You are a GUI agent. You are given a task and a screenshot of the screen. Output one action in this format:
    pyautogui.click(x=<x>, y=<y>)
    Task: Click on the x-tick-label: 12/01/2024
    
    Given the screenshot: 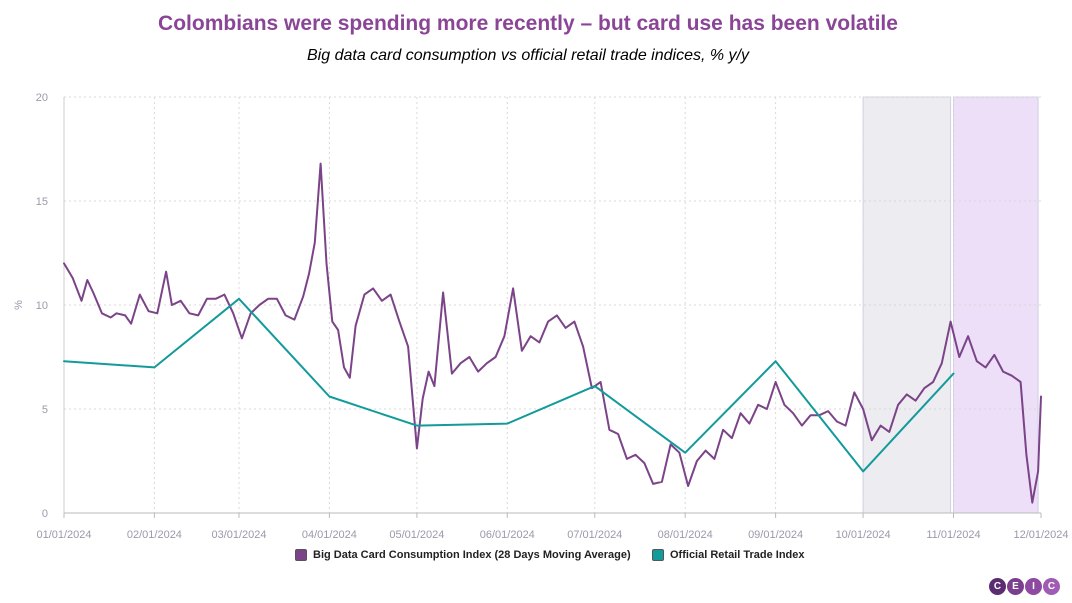 What is the action you would take?
    pyautogui.click(x=1040, y=535)
    